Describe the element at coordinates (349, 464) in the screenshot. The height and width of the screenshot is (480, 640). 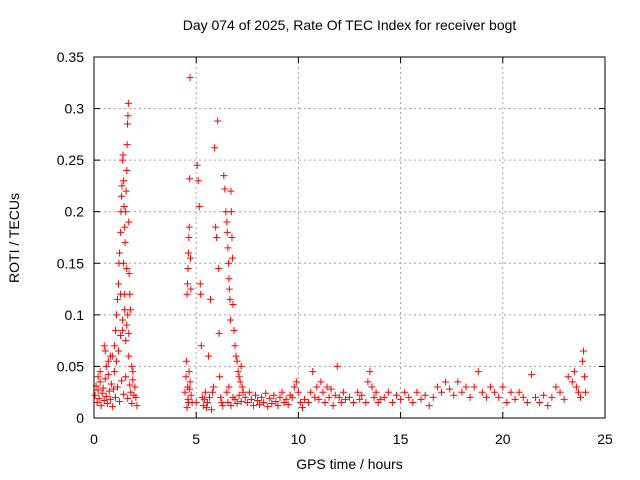
I see `x-axis-label: GPS time / hours` at that location.